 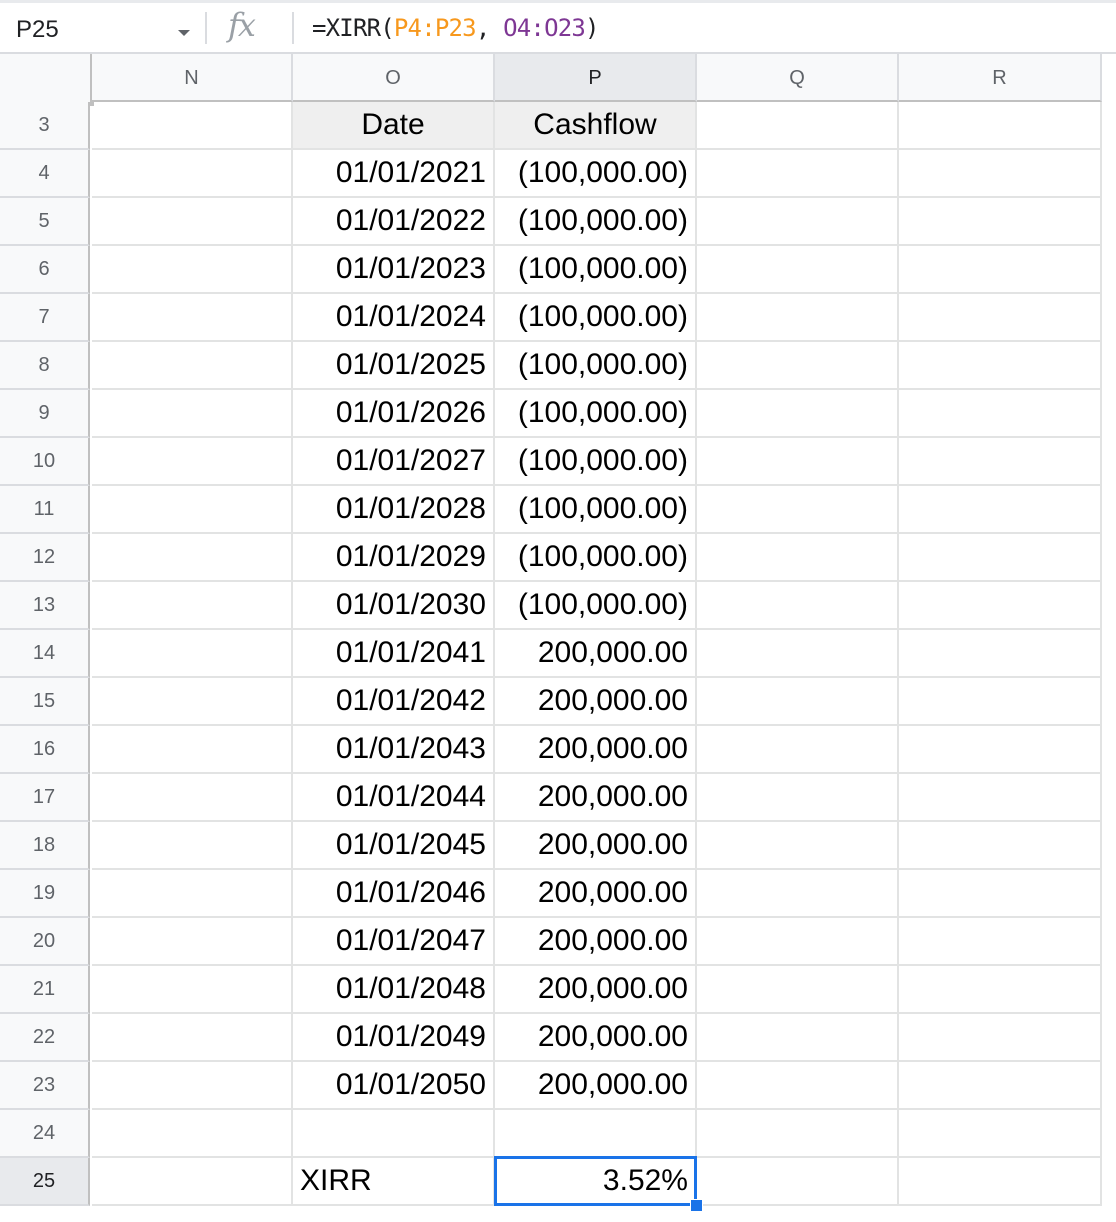 What do you see at coordinates (394, 222) in the screenshot?
I see `date-cell: 01/01/2022` at bounding box center [394, 222].